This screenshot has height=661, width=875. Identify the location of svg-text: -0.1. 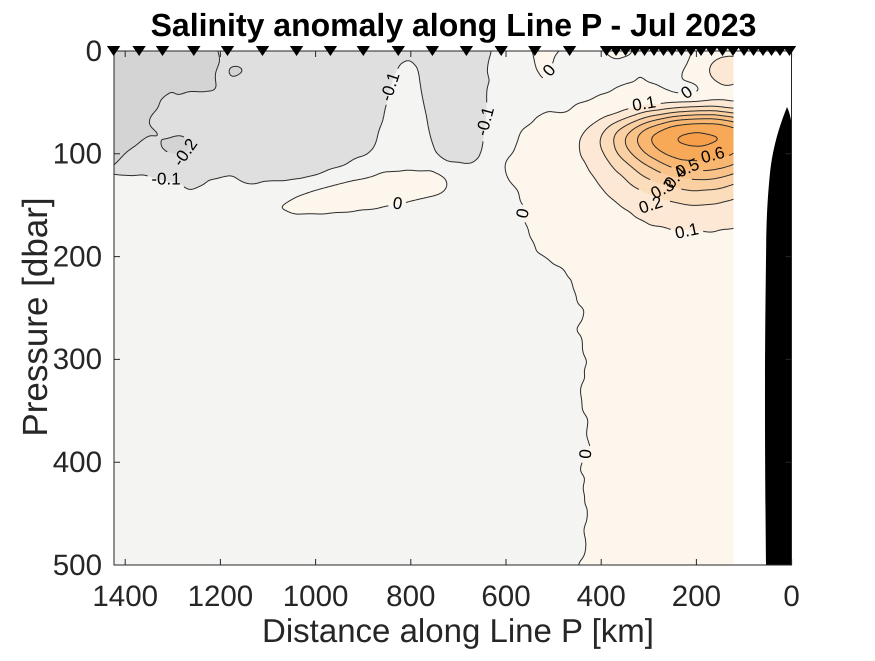
(165, 178).